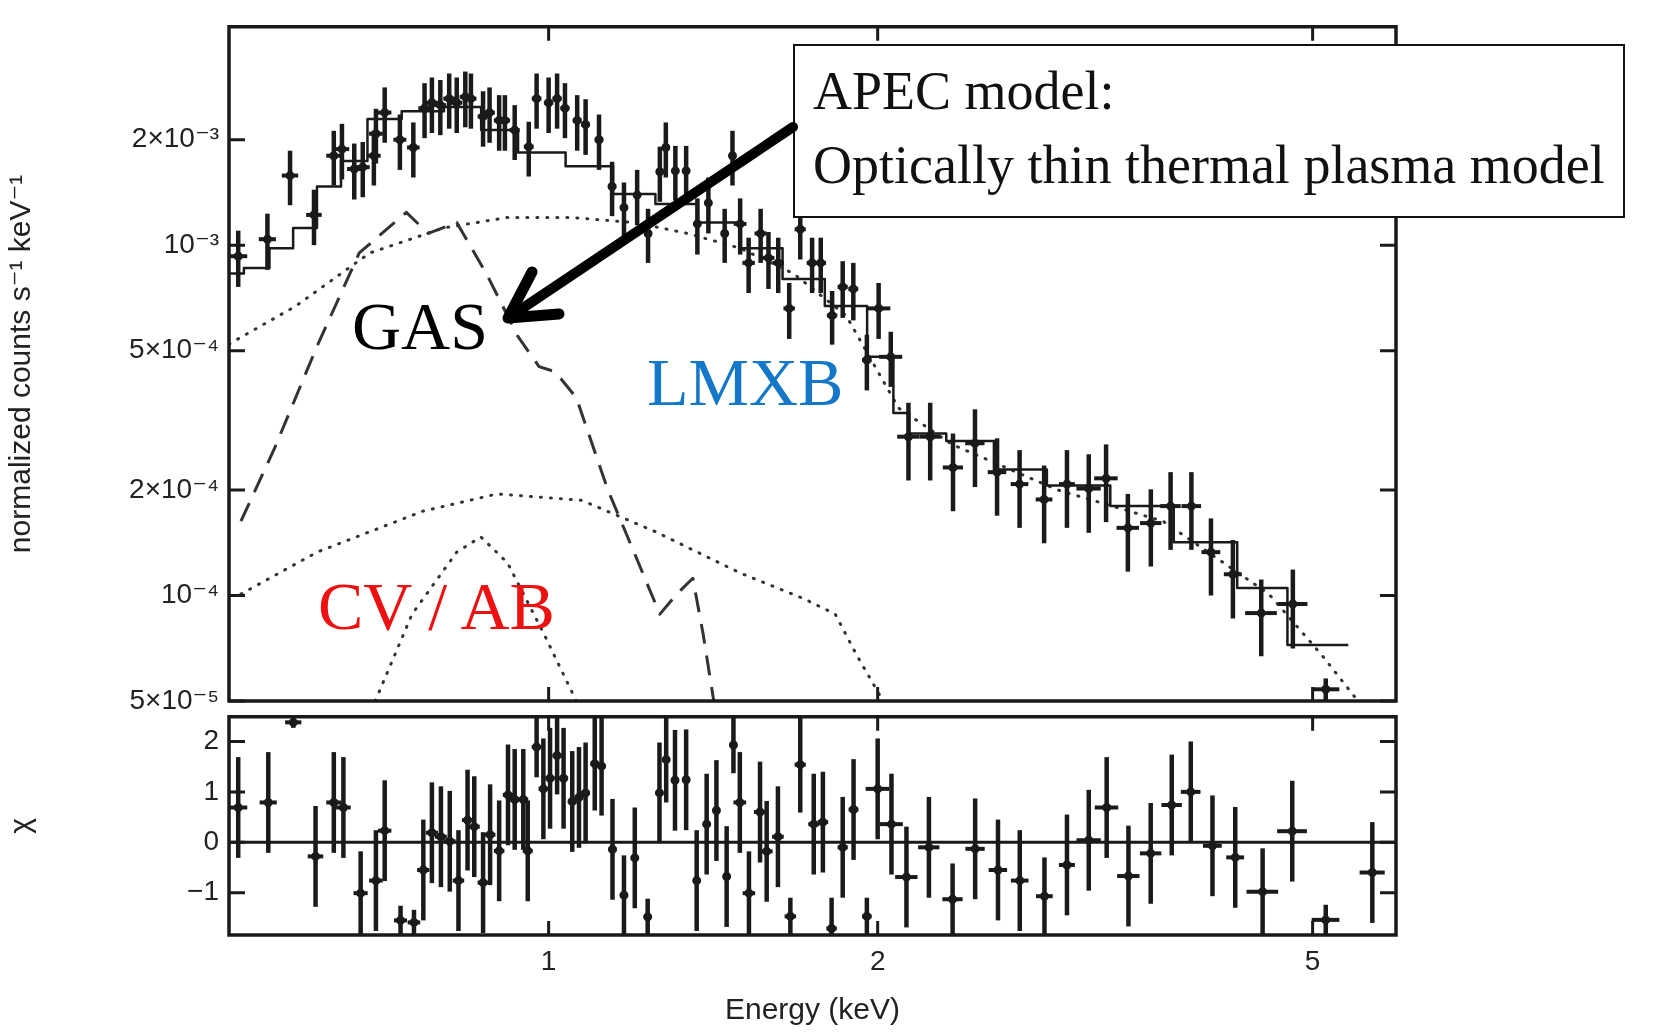  Describe the element at coordinates (548, 960) in the screenshot. I see `x-tick-label: 1` at that location.